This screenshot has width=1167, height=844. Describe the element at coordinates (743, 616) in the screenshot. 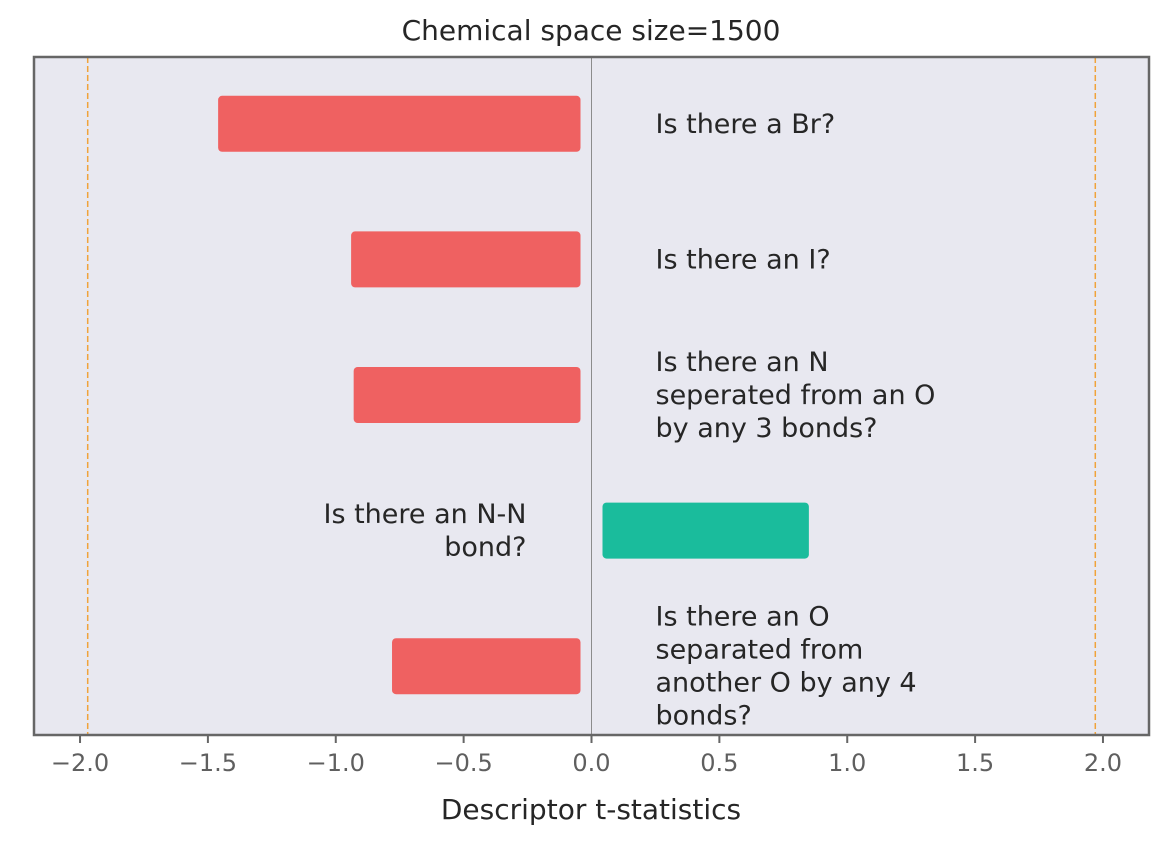

I see `bar-label-line: Is there an O` at that location.